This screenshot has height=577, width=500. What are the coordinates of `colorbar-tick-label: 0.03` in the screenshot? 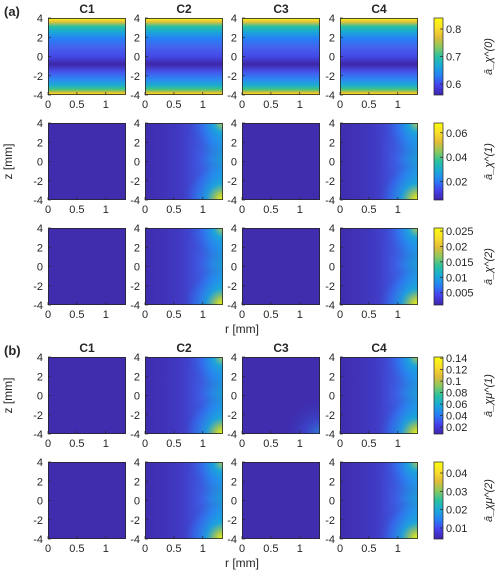 It's located at (456, 492).